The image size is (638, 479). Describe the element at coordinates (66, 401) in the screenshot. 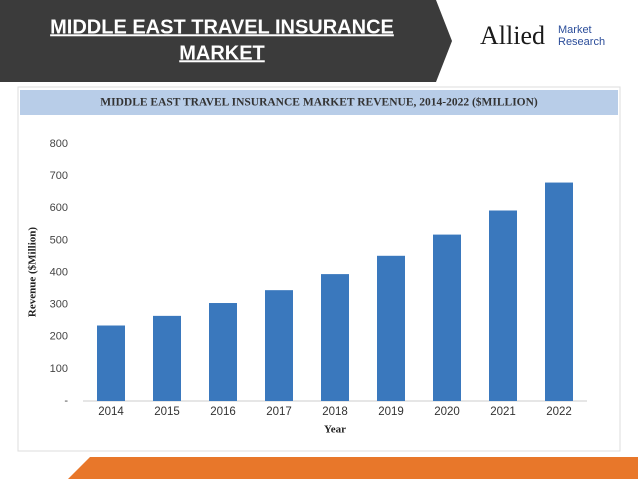

I see `y-tick-label: -` at that location.